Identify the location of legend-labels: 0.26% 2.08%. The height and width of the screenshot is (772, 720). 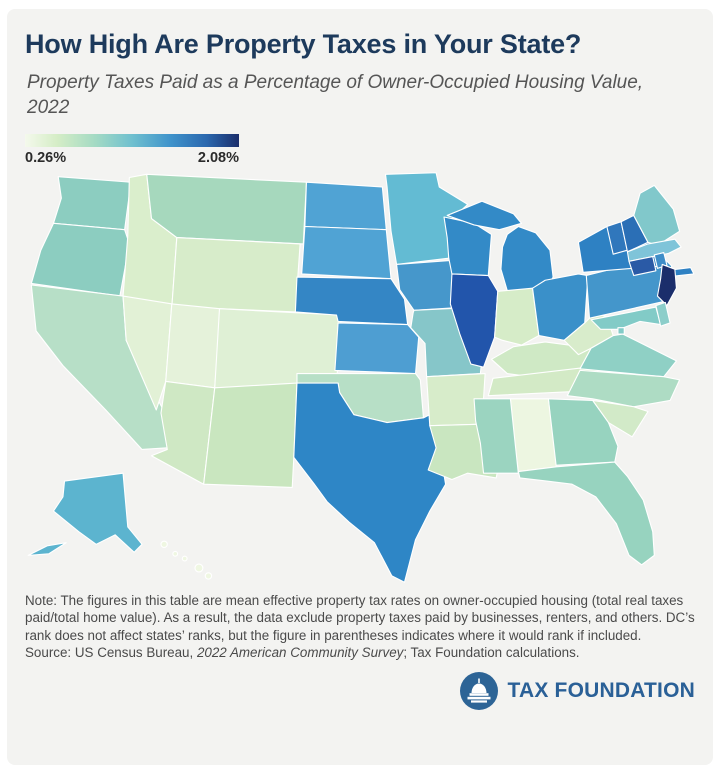
(132, 158).